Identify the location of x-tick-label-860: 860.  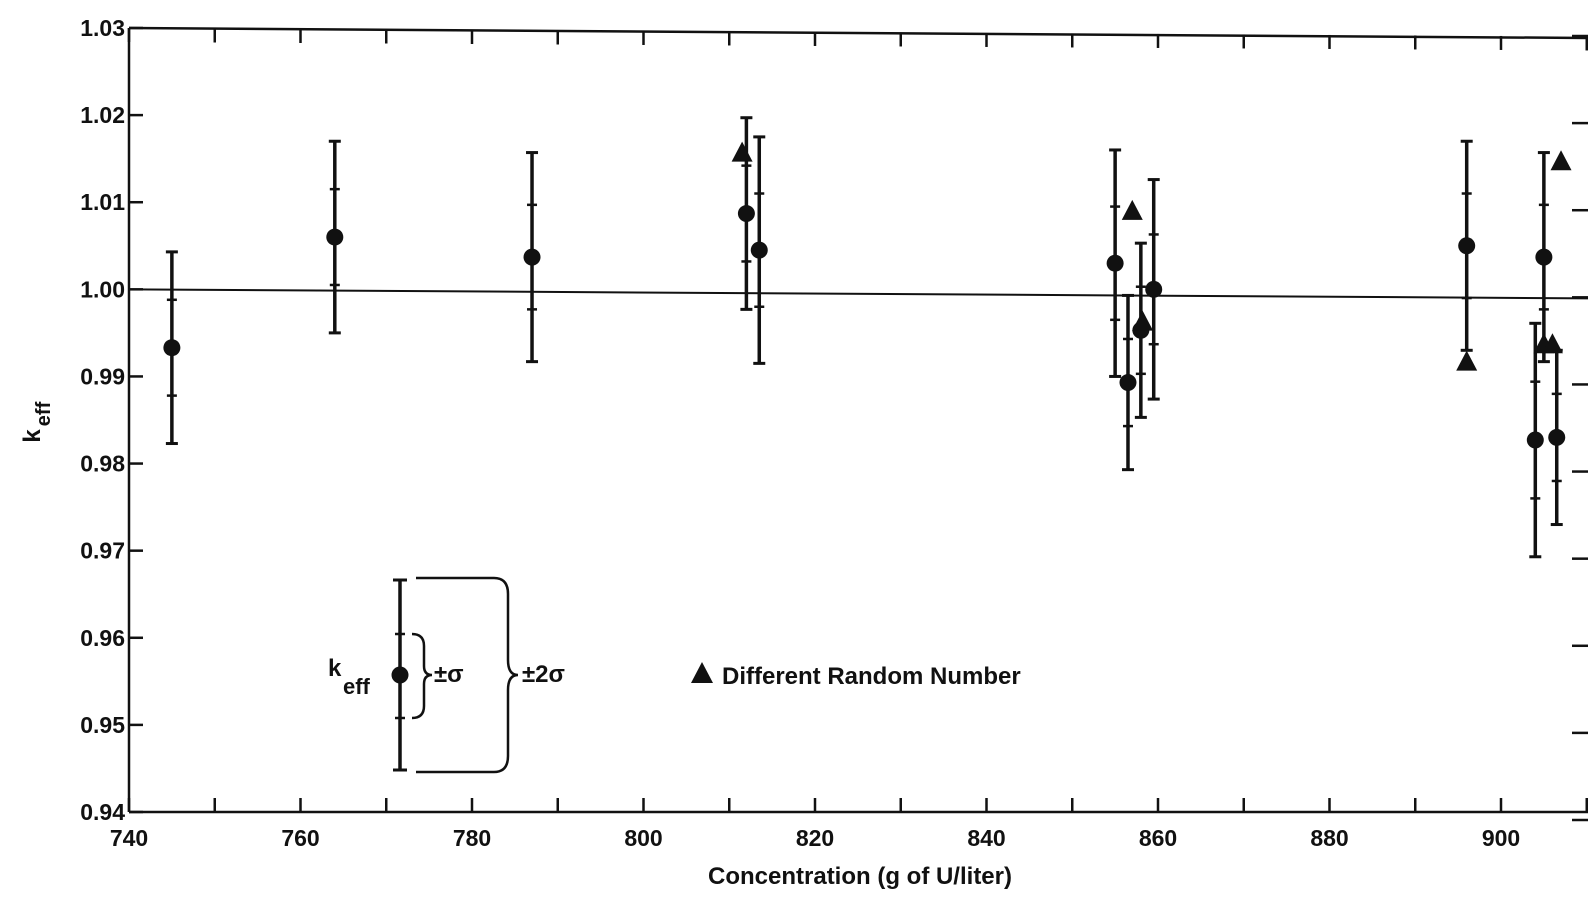
(1158, 838).